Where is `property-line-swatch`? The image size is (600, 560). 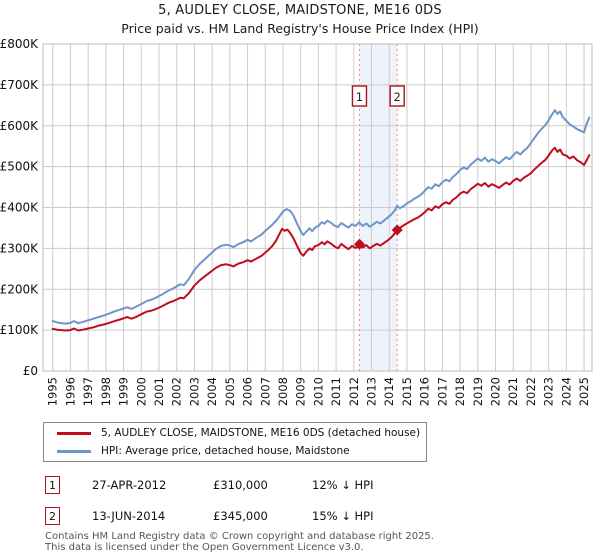
property-line-swatch is located at coordinates (74, 433).